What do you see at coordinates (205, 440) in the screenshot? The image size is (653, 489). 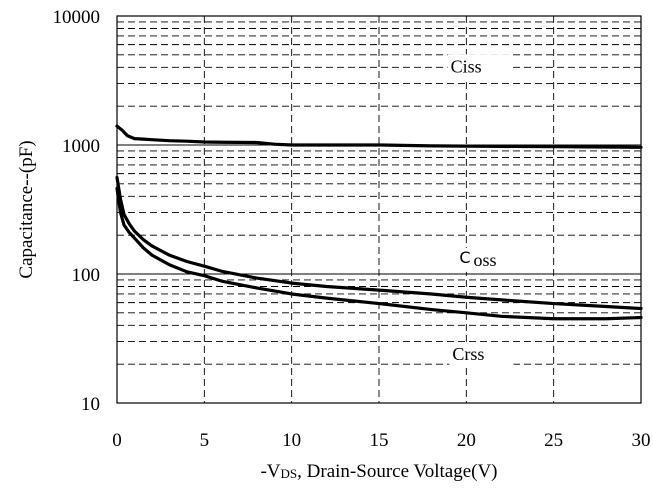 I see `x-tick-label: 5` at bounding box center [205, 440].